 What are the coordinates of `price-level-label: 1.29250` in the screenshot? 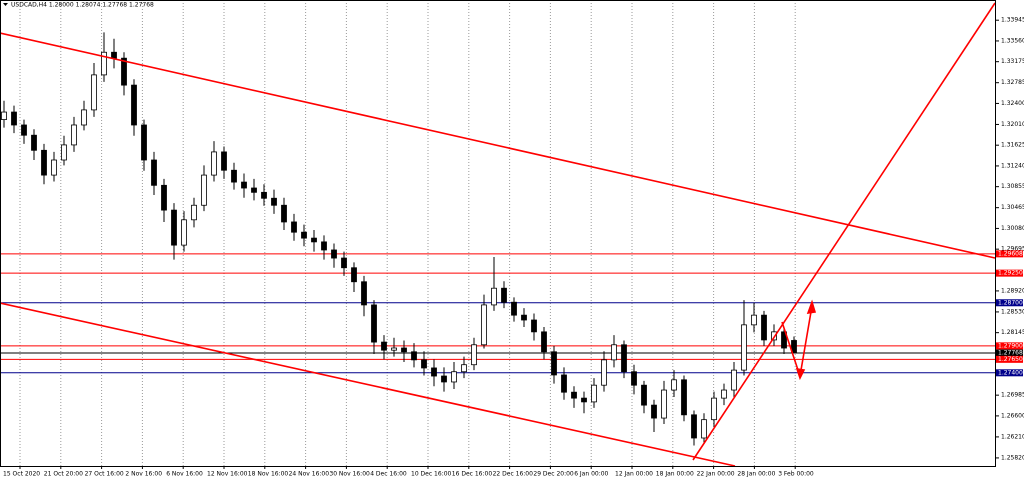 It's located at (1010, 273).